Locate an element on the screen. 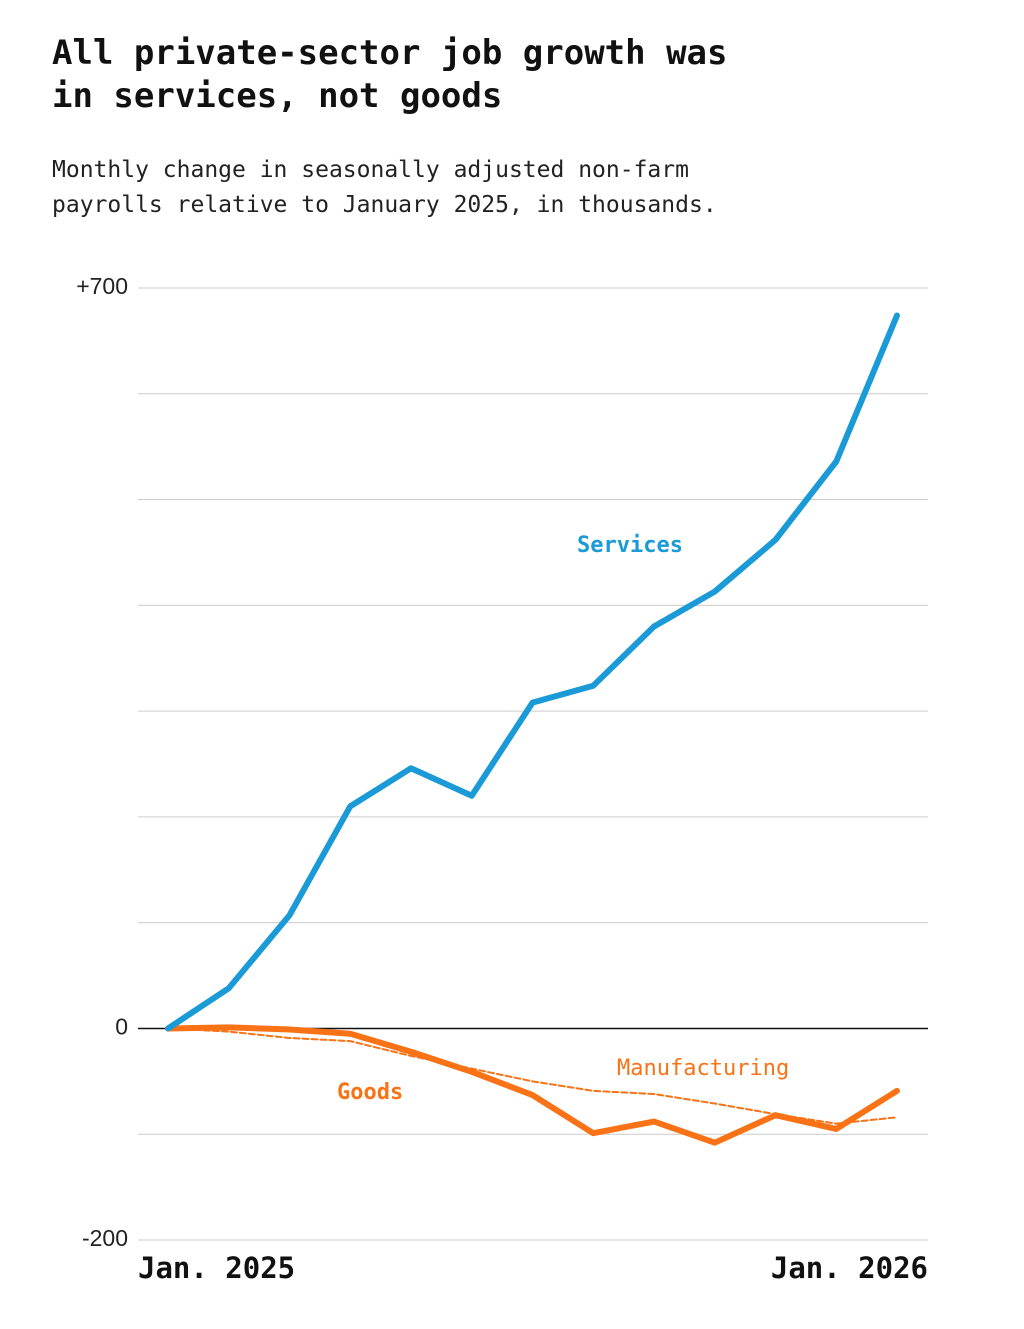  chart-title: All private-sector job growth was is located at coordinates (390, 53).